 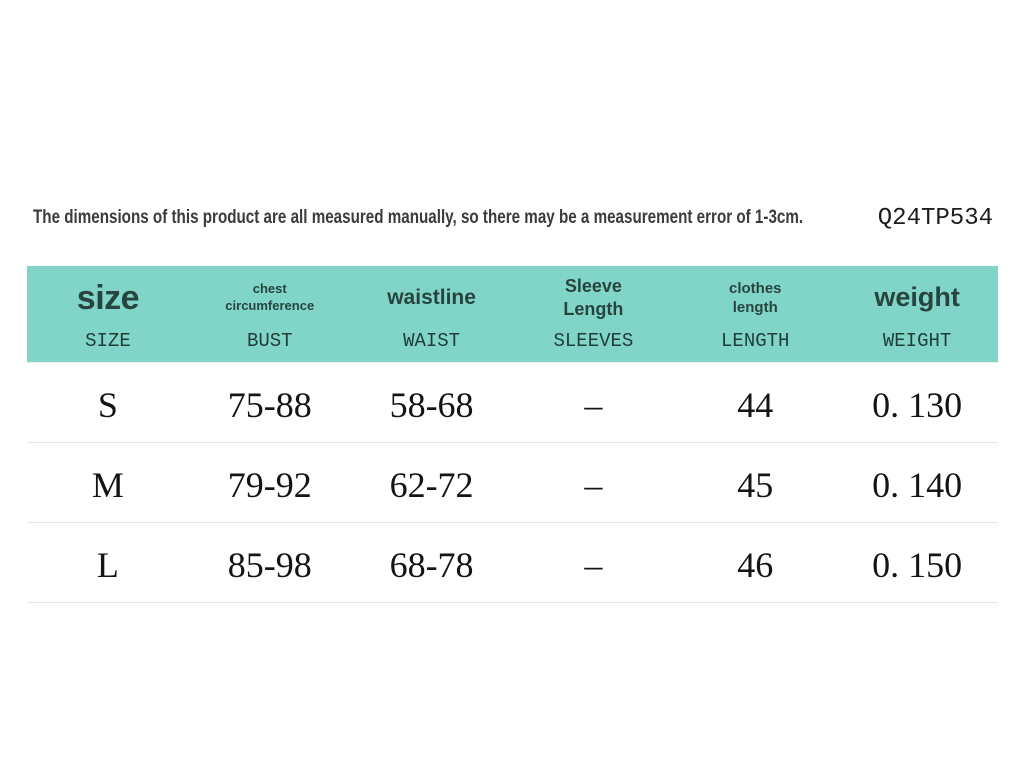 What do you see at coordinates (108, 341) in the screenshot?
I see `column-label-secondary: SIZE` at bounding box center [108, 341].